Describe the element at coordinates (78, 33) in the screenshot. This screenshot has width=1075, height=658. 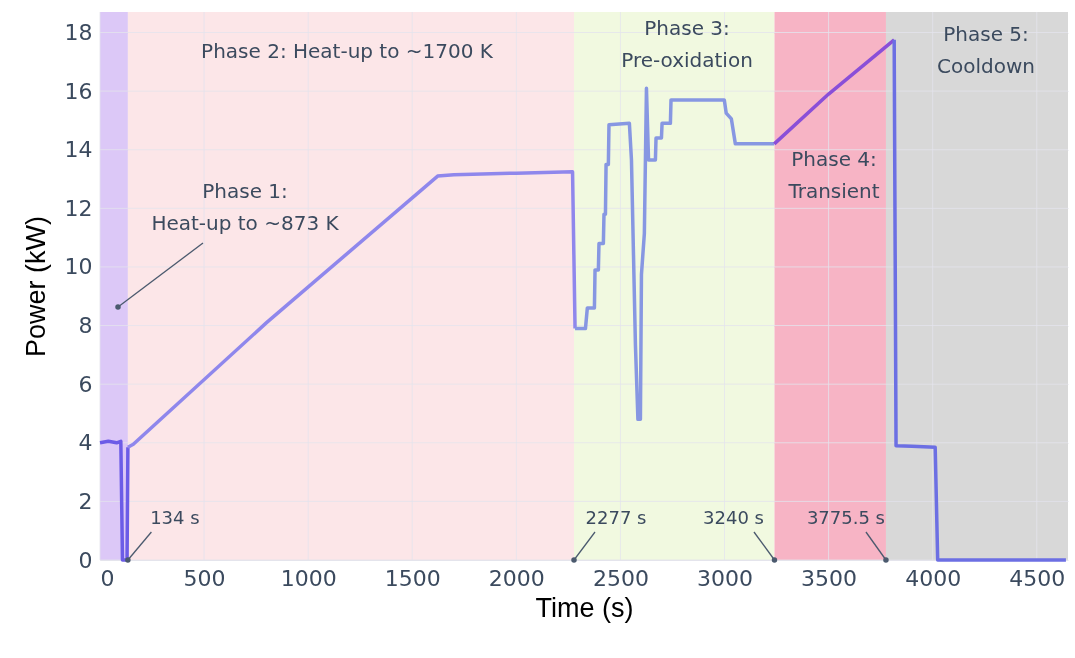
I see `y-tick-label: 18` at that location.